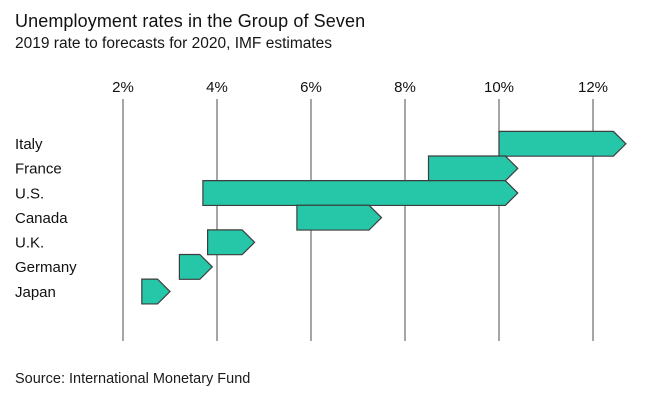  Describe the element at coordinates (46, 267) in the screenshot. I see `category-label-germany: Germany` at that location.